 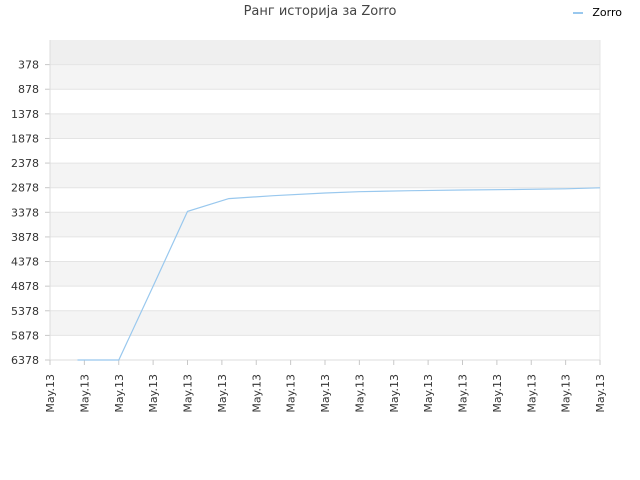 What do you see at coordinates (607, 12) in the screenshot?
I see `legend-label: Zorro` at bounding box center [607, 12].